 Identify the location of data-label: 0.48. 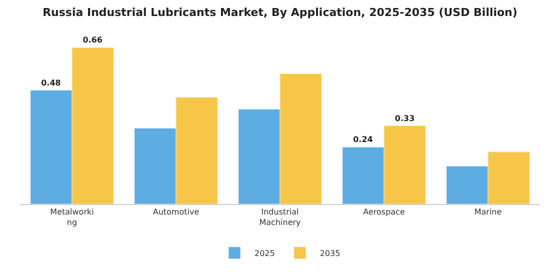
(51, 83).